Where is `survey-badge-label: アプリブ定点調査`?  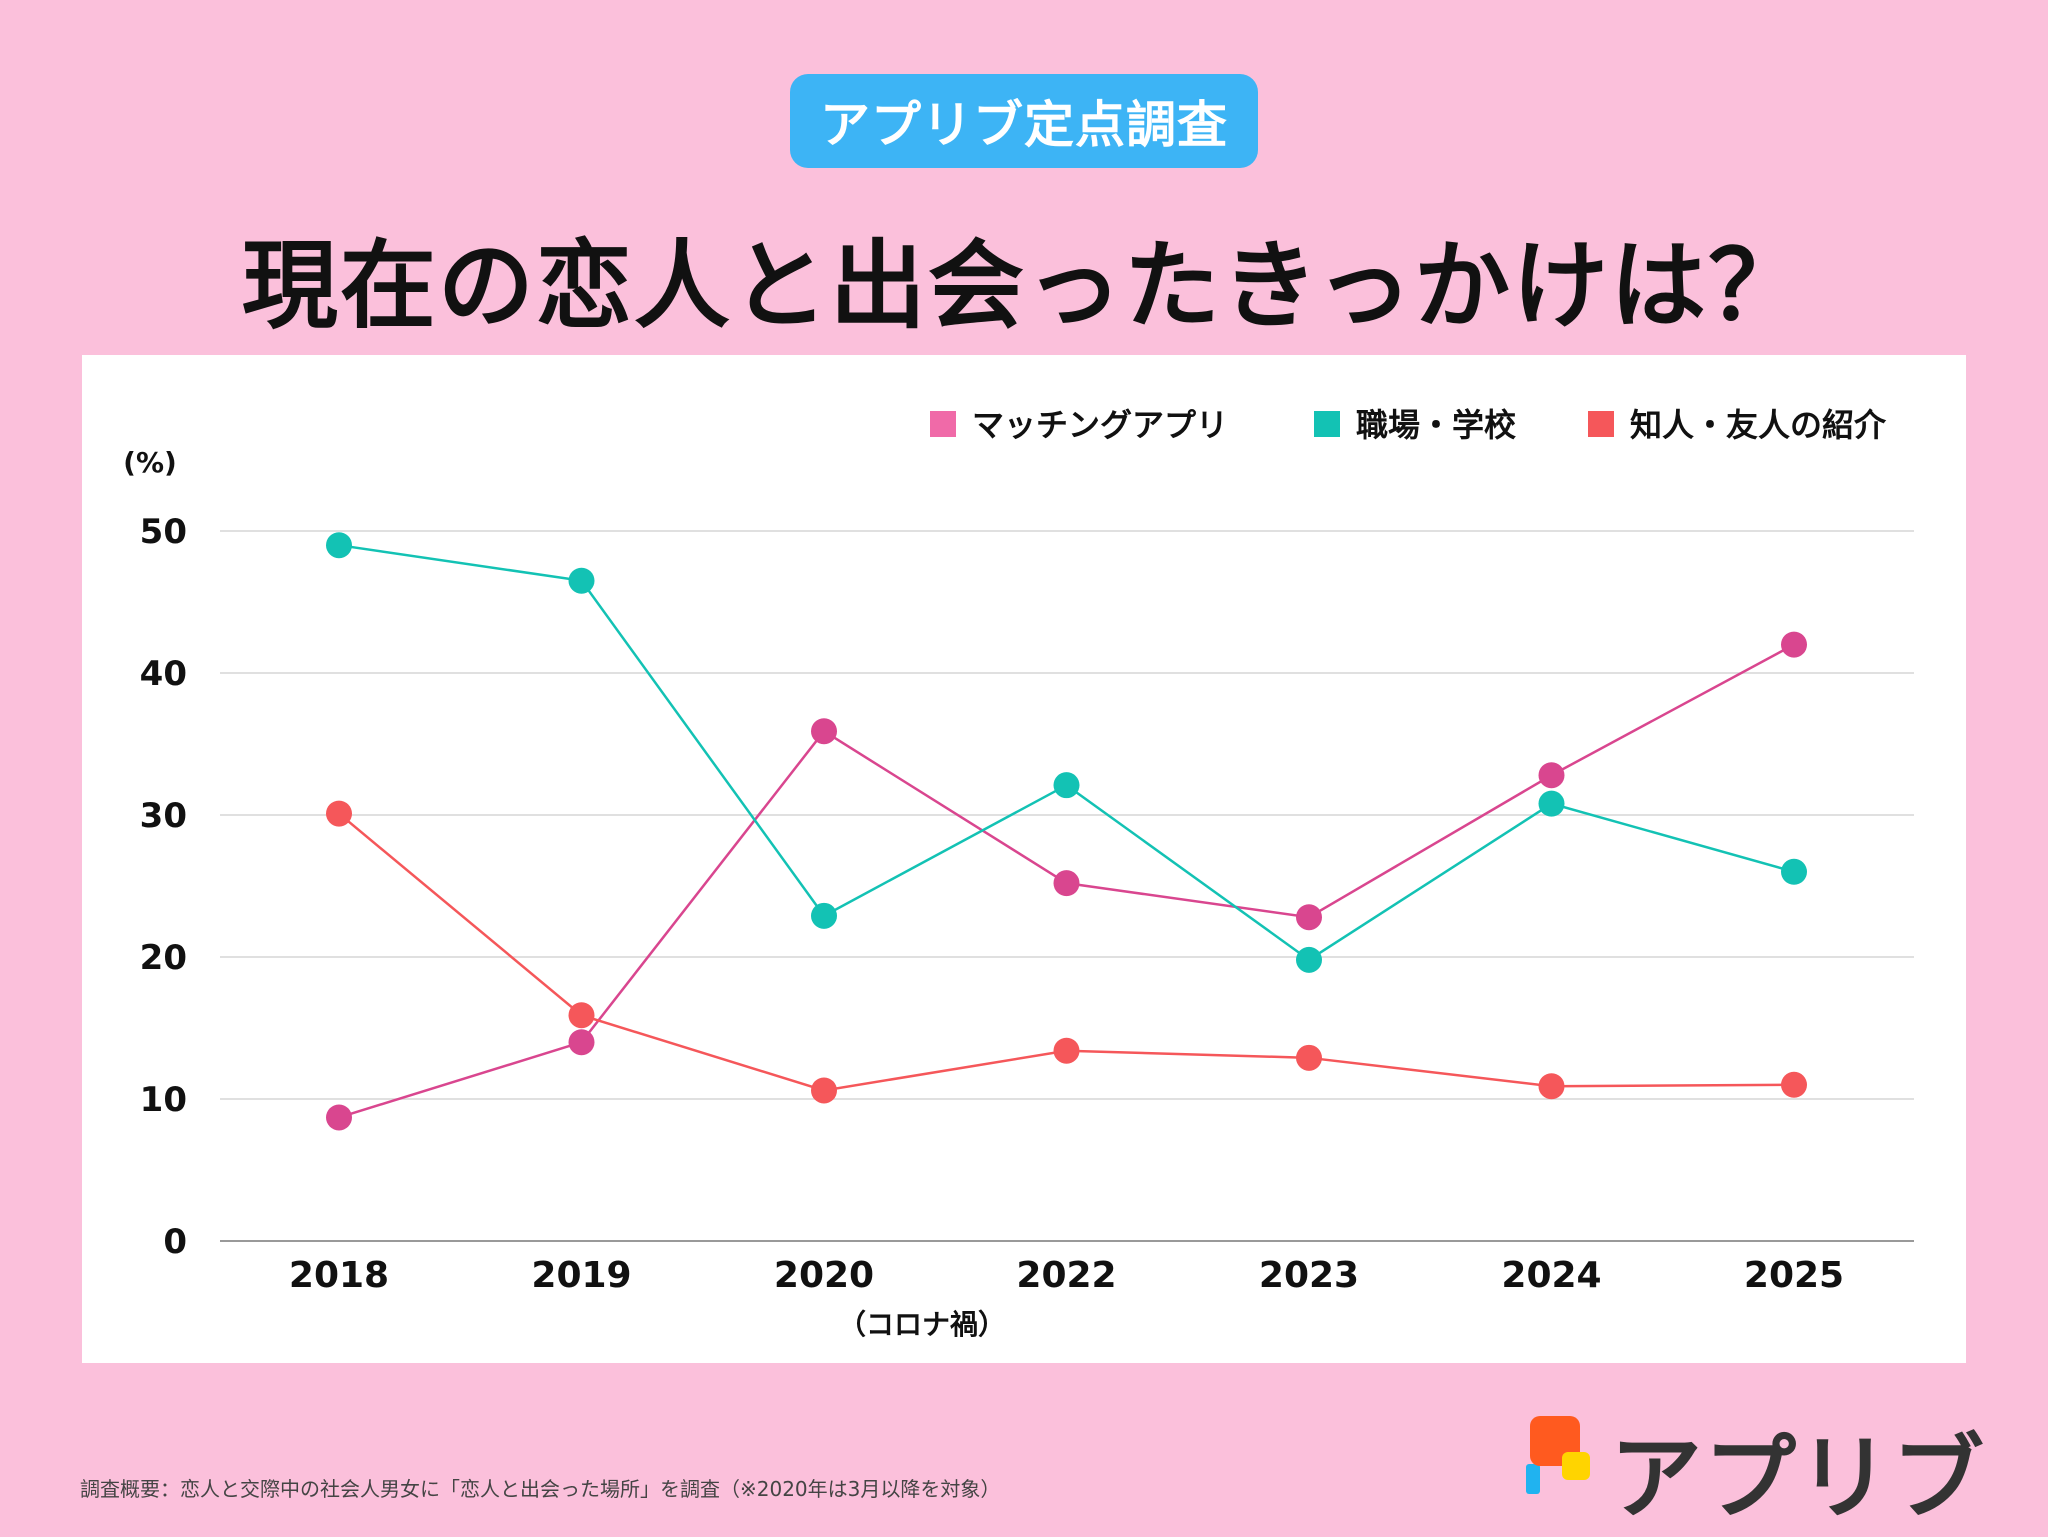 survey-badge-label: アプリブ定点調査 is located at coordinates (1024, 125).